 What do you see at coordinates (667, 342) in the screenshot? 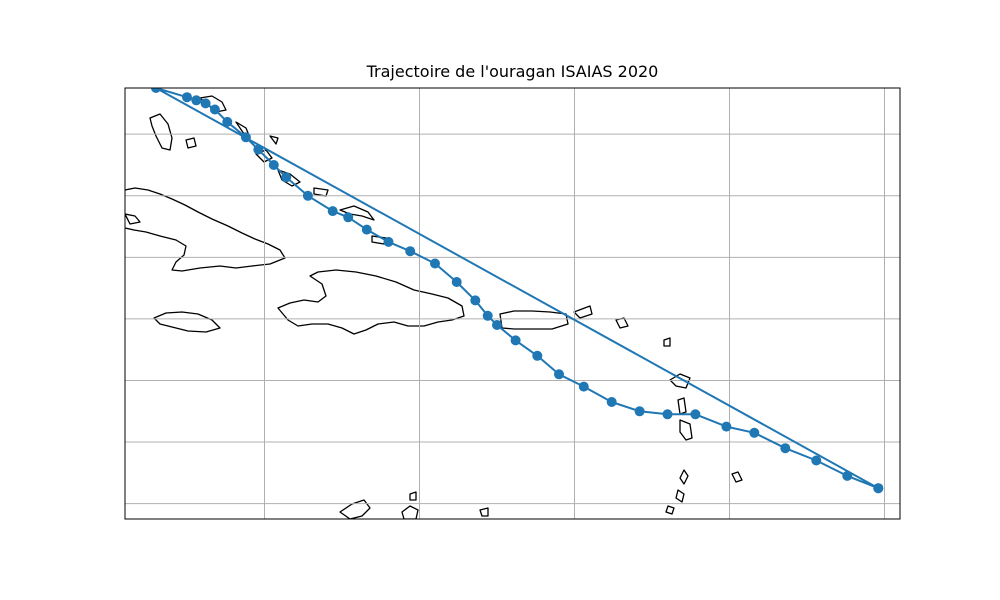
I see `coastline-antigua` at bounding box center [667, 342].